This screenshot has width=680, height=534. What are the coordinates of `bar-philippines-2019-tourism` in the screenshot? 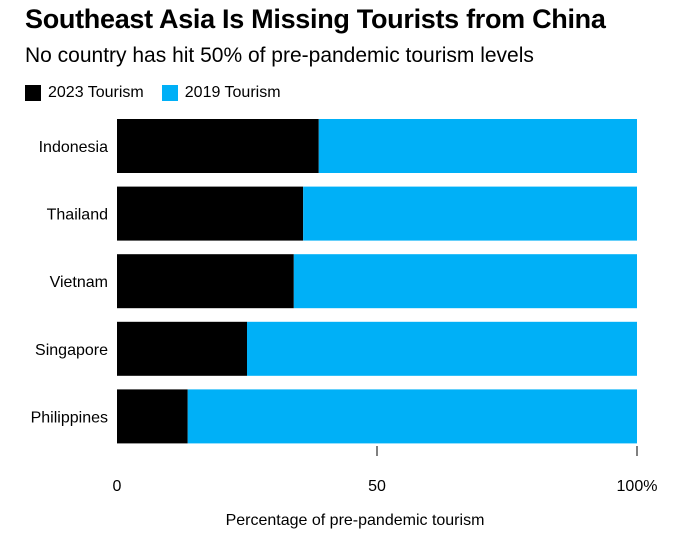 It's located at (412, 416).